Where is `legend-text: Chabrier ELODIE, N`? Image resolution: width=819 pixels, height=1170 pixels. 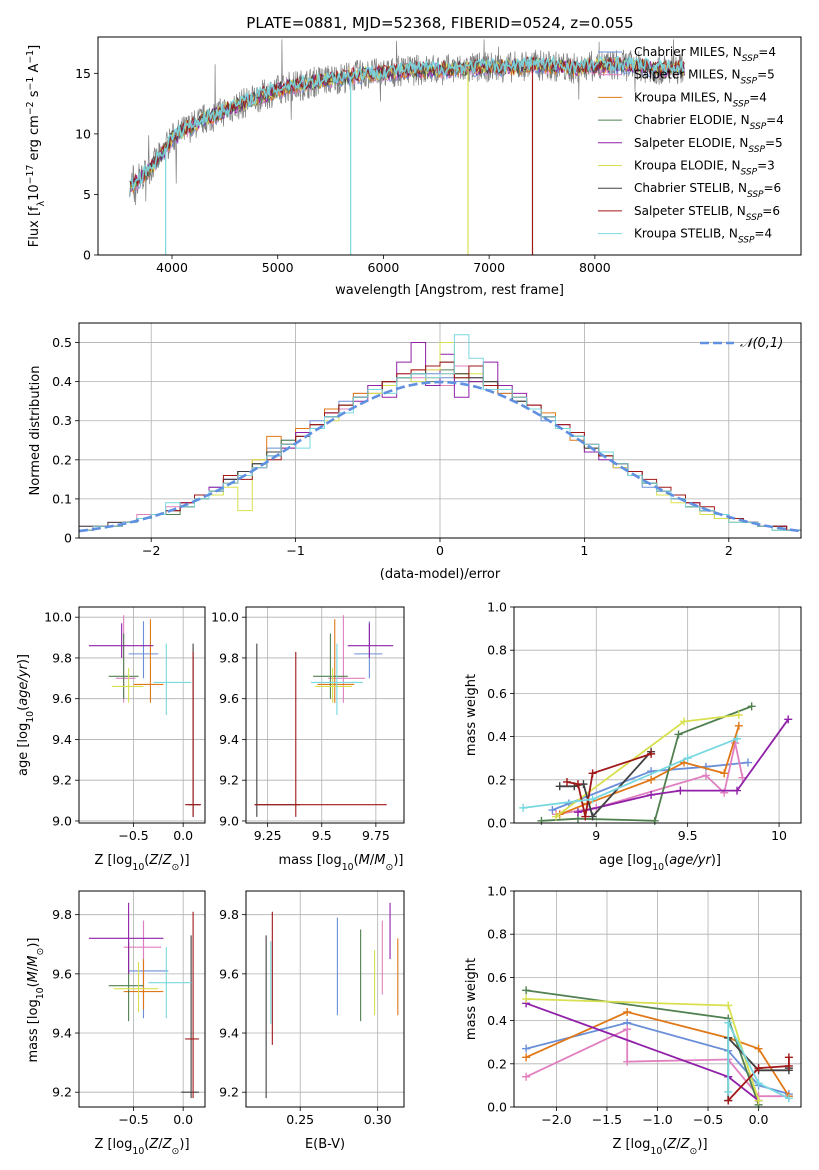
legend-text: Chabrier ELODIE, N is located at coordinates (692, 120).